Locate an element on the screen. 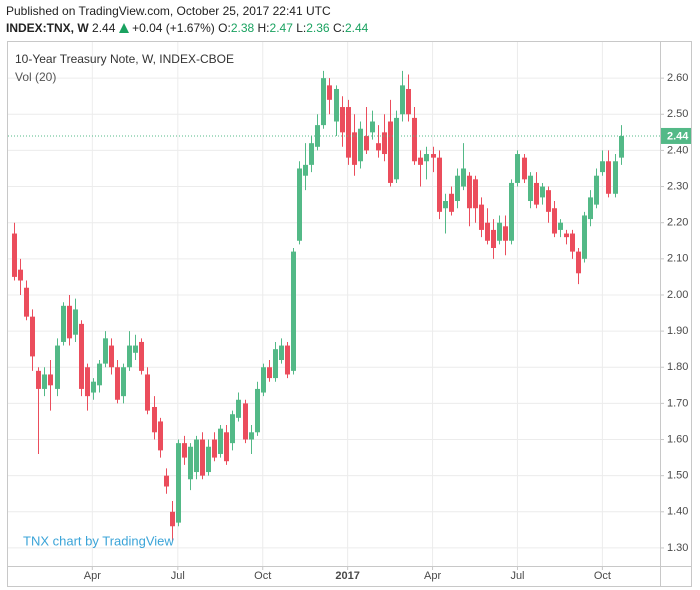 The width and height of the screenshot is (700, 590). up-arrow is located at coordinates (123, 28).